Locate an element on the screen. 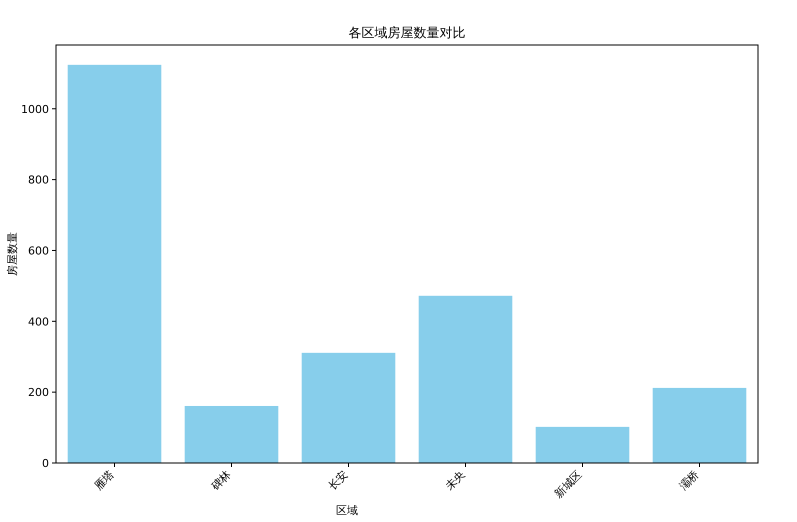  x-tick-label: 灞桥 is located at coordinates (689, 480).